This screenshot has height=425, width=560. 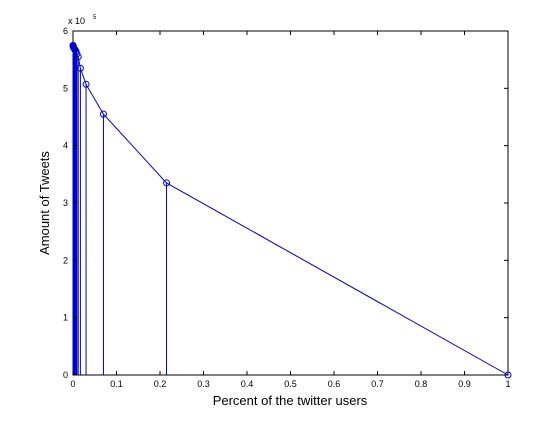 I want to click on x-tick-label: 0.3, so click(x=203, y=384).